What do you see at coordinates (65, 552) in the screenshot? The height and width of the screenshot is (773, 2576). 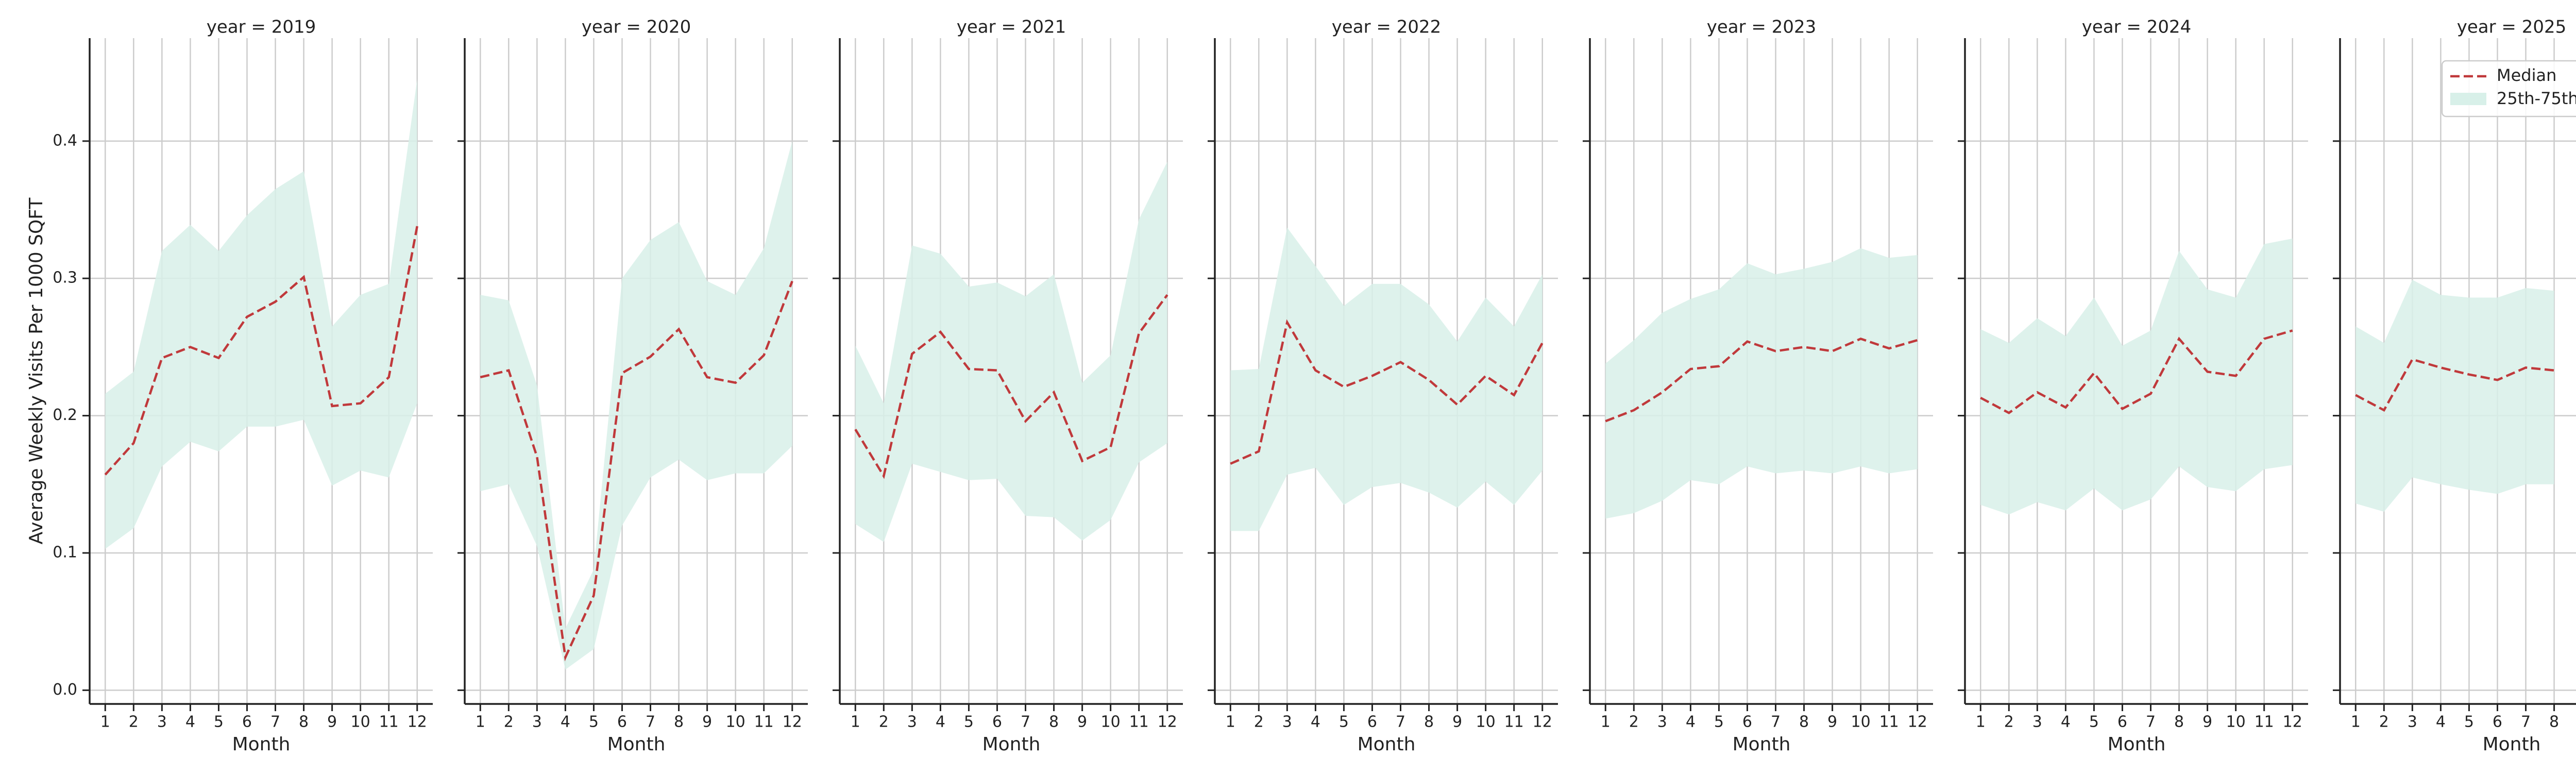 I see `y-tick-label: 0.1` at bounding box center [65, 552].